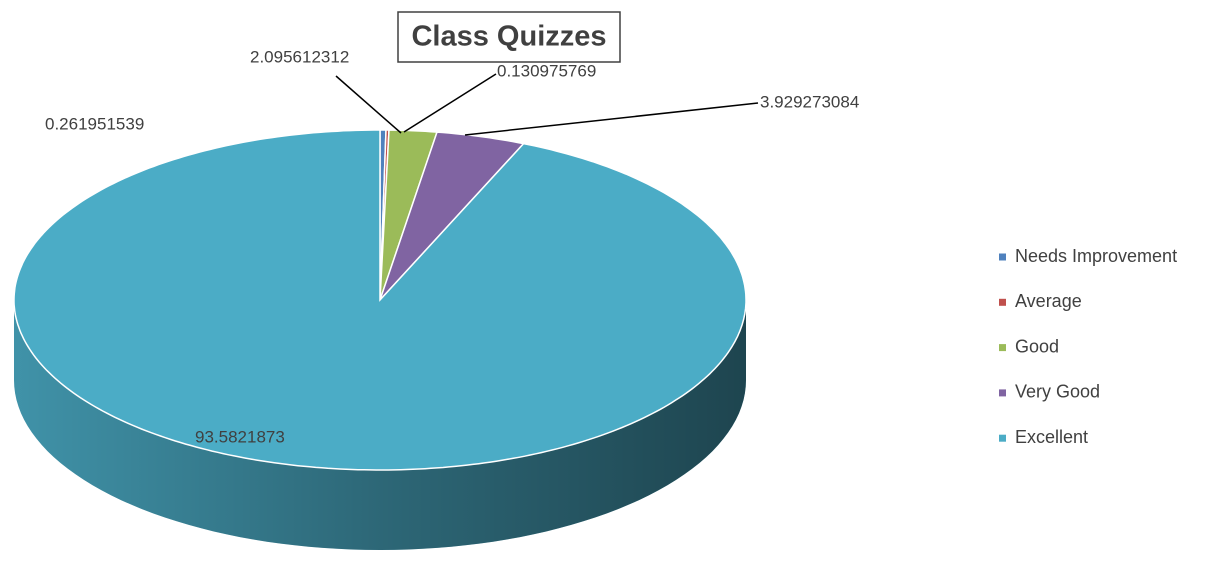 The height and width of the screenshot is (561, 1226). Describe the element at coordinates (546, 70) in the screenshot. I see `data-label: 0.130975769` at that location.